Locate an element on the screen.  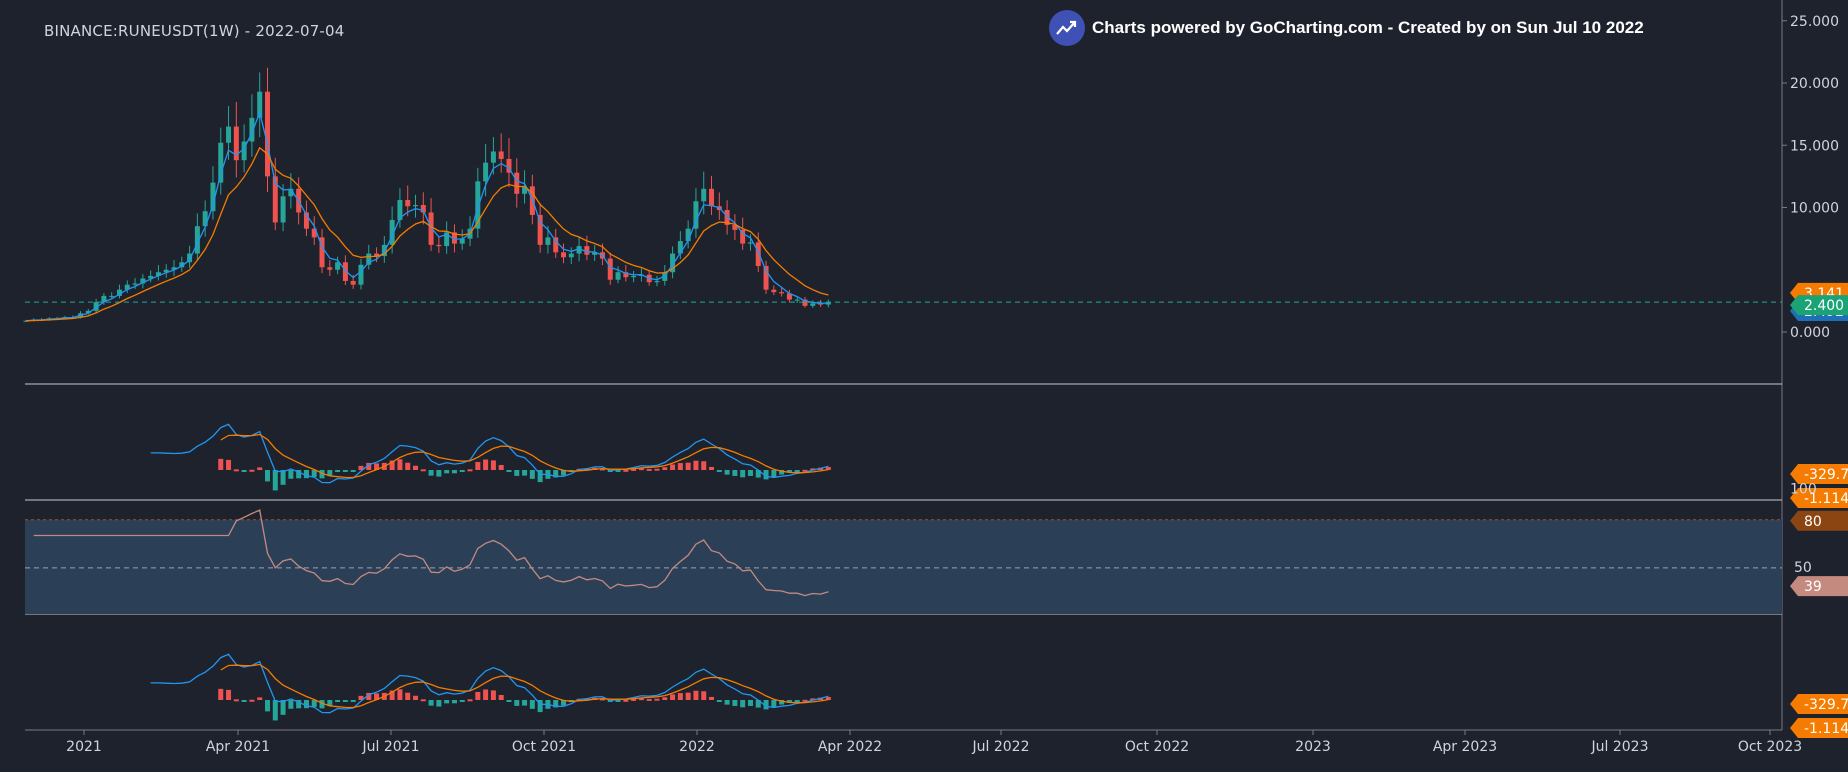
macd-signal-badge-text: -1.114 is located at coordinates (1826, 729).